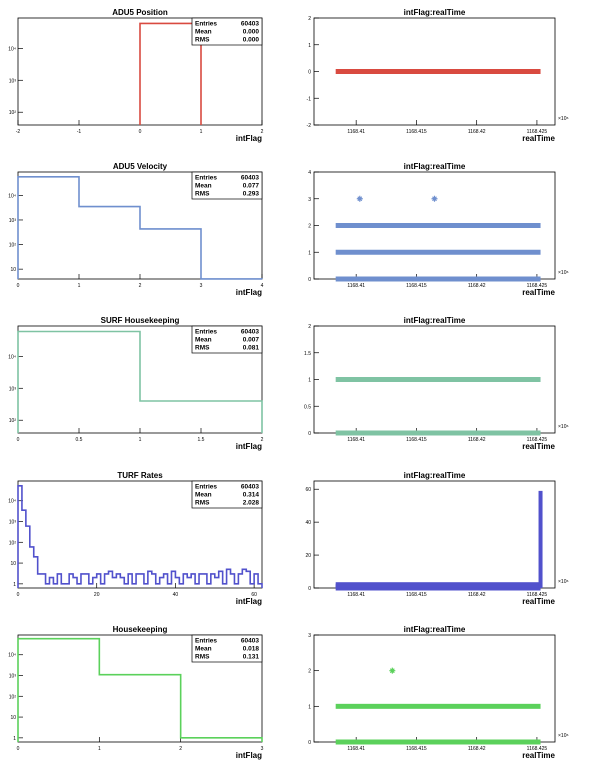  What do you see at coordinates (79, 440) in the screenshot?
I see `x-tick-label: 0.5` at bounding box center [79, 440].